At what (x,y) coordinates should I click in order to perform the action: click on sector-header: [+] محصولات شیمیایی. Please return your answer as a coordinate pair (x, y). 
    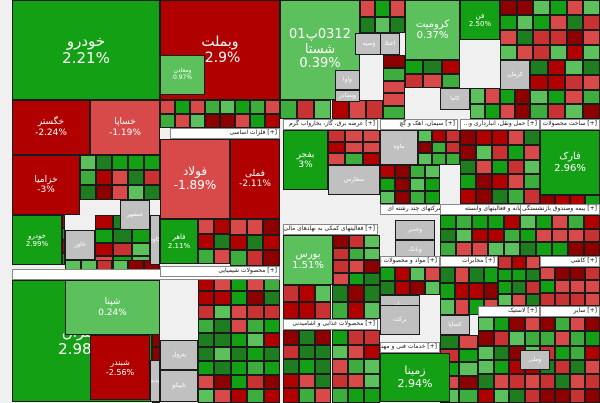
    Looking at the image, I should click on (220, 271).